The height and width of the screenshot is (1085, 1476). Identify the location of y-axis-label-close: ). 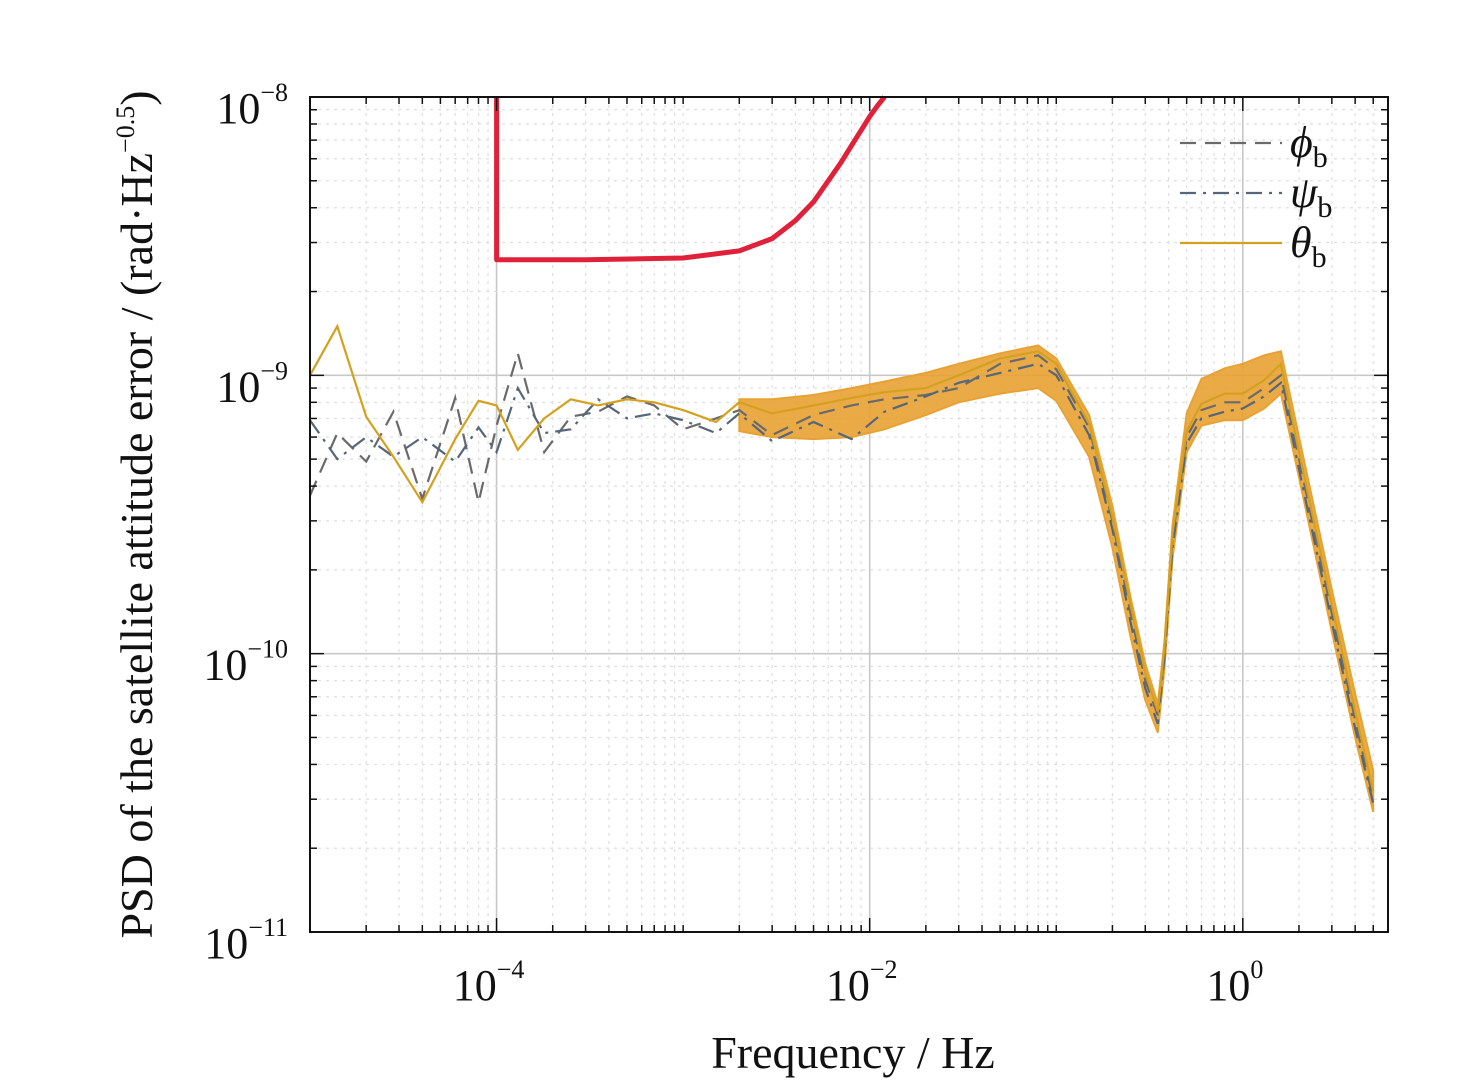
(136, 97).